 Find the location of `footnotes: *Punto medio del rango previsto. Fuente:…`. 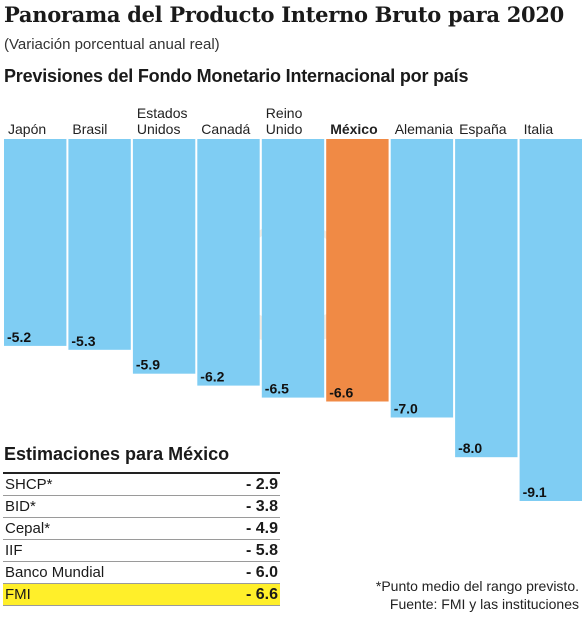

footnotes: *Punto medio del rango previsto. Fuente:… is located at coordinates (477, 595).